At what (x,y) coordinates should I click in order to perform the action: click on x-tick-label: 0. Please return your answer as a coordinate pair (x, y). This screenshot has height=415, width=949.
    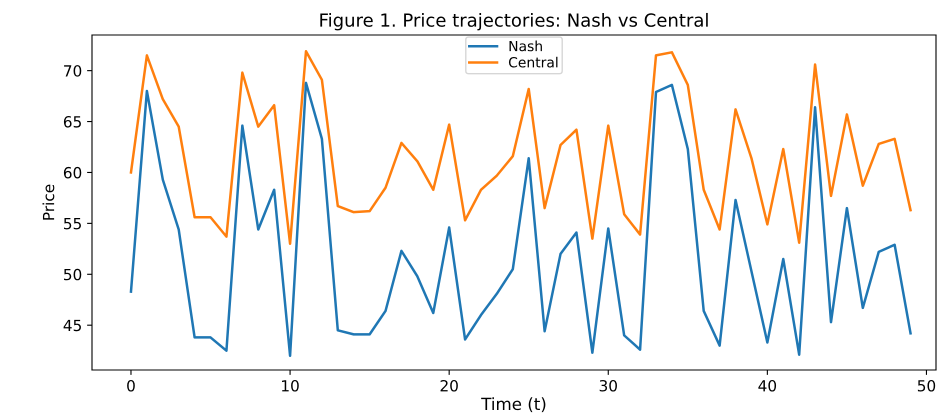
    Looking at the image, I should click on (131, 386).